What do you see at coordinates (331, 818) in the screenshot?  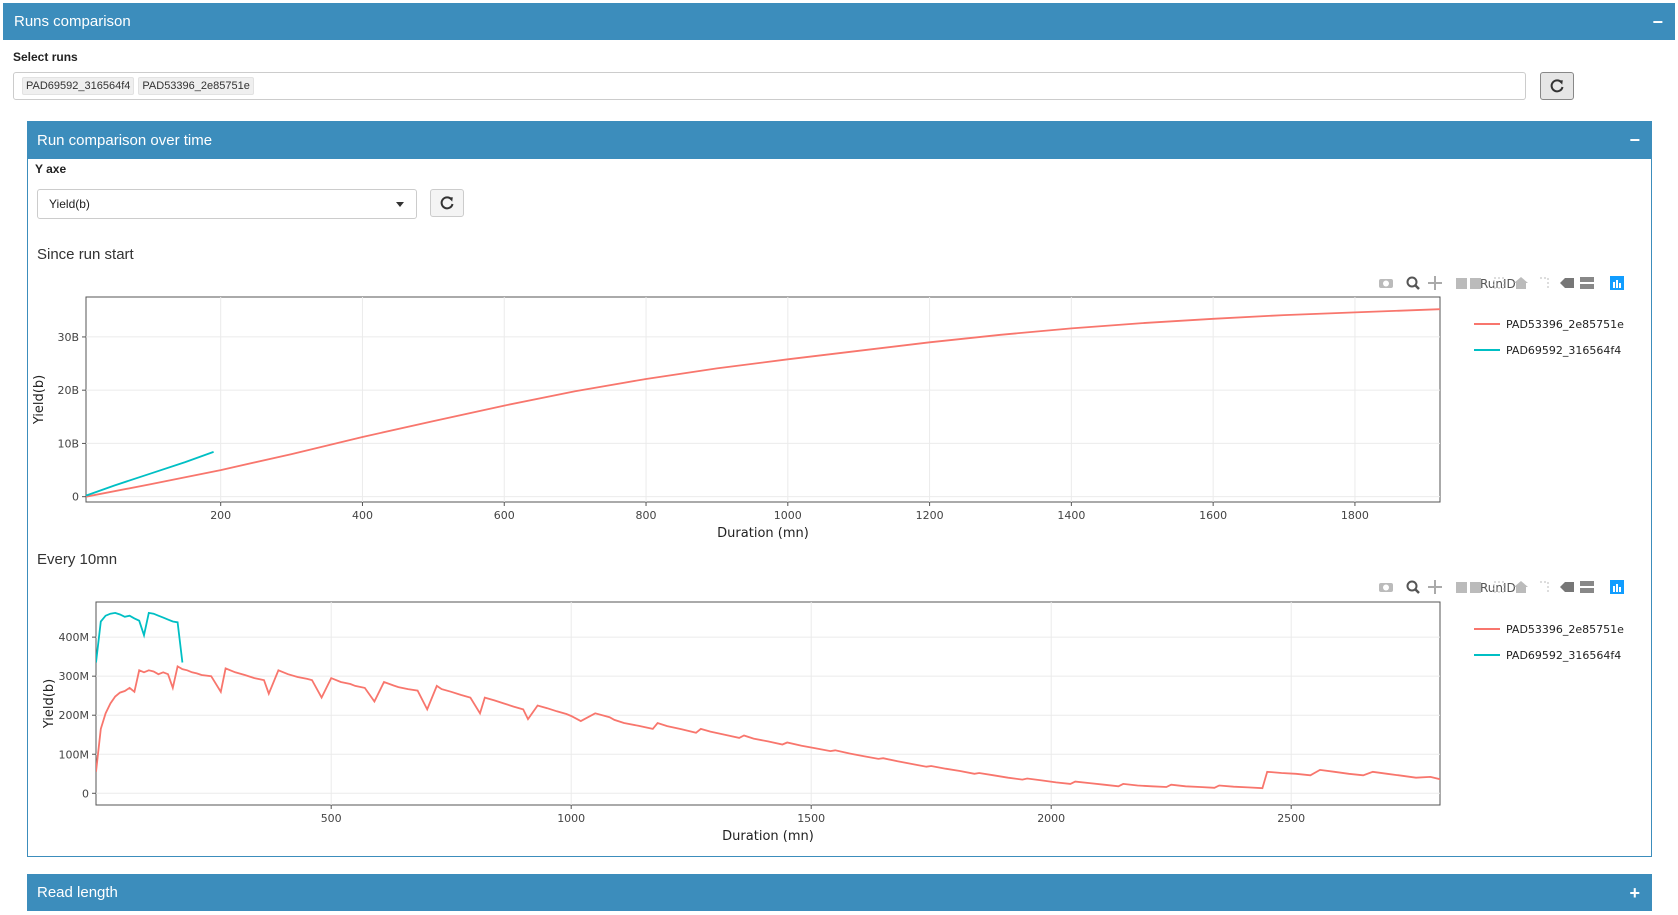 I see `x-tick-label: 500` at bounding box center [331, 818].